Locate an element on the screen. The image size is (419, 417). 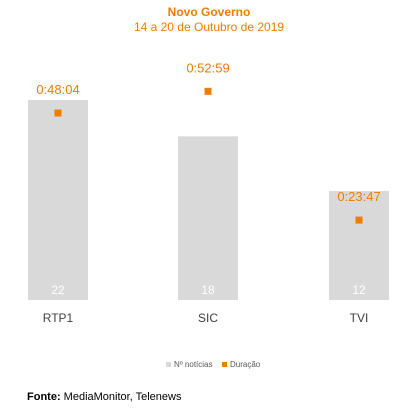
source-label: Fonte: is located at coordinates (44, 397).